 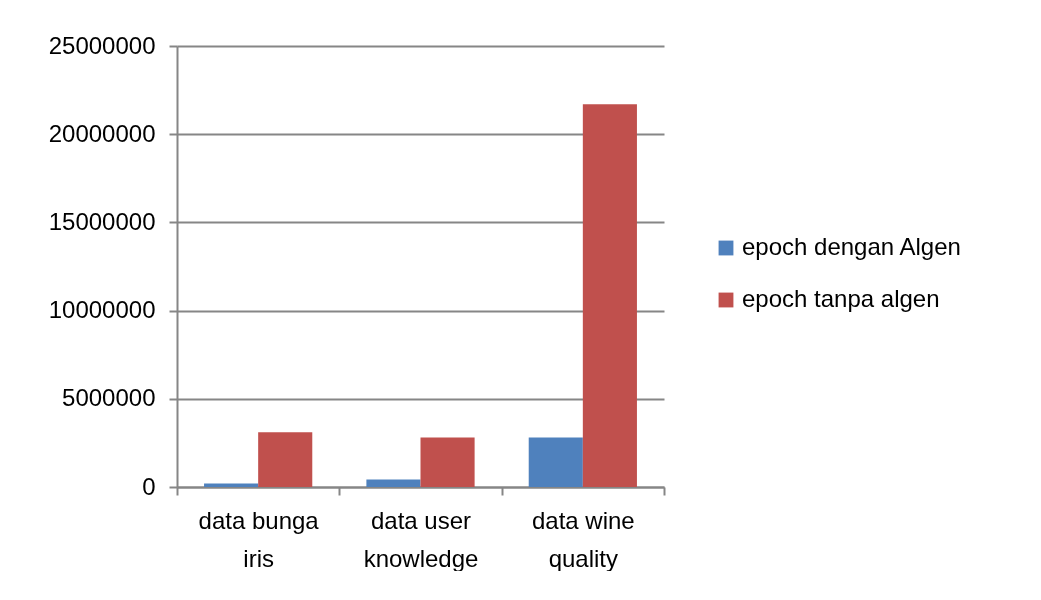 What do you see at coordinates (109, 398) in the screenshot?
I see `y-tick-label: 5000000` at bounding box center [109, 398].